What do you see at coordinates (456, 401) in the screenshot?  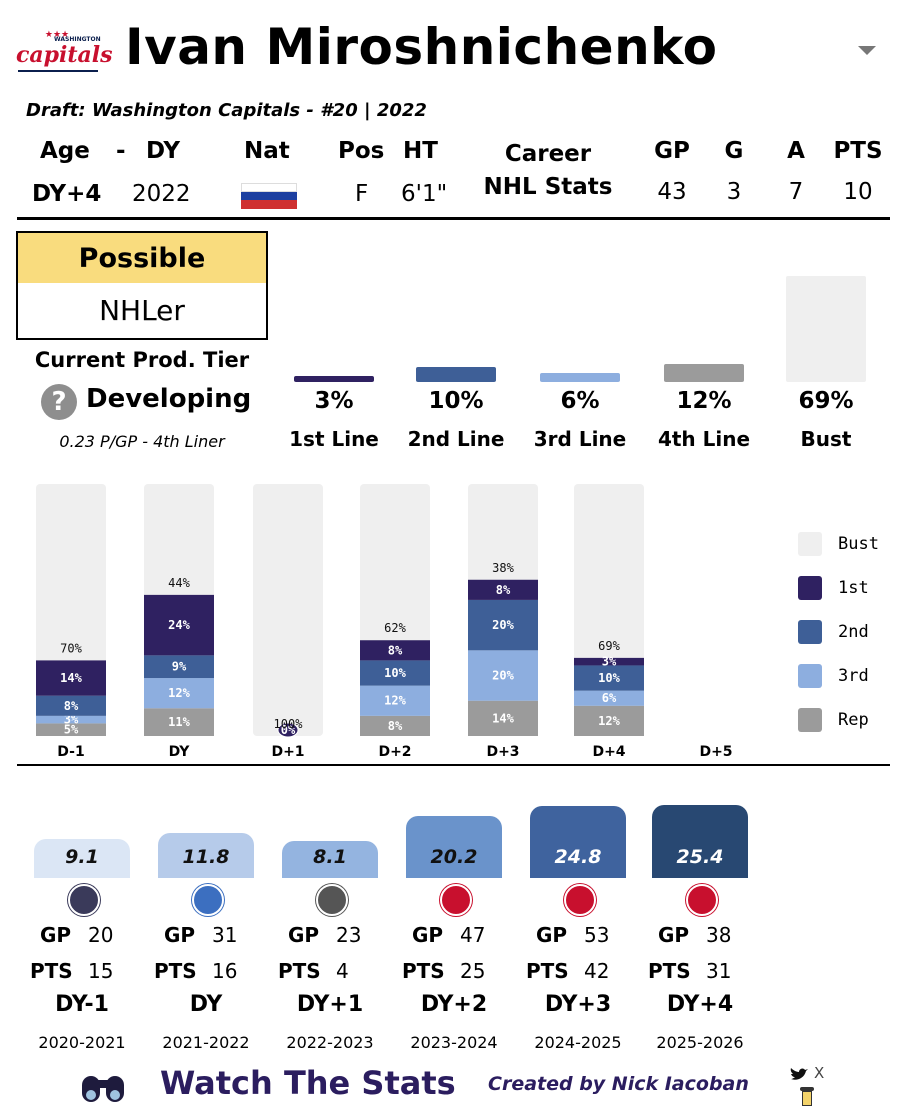 I see `prob-value-label: 10%` at bounding box center [456, 401].